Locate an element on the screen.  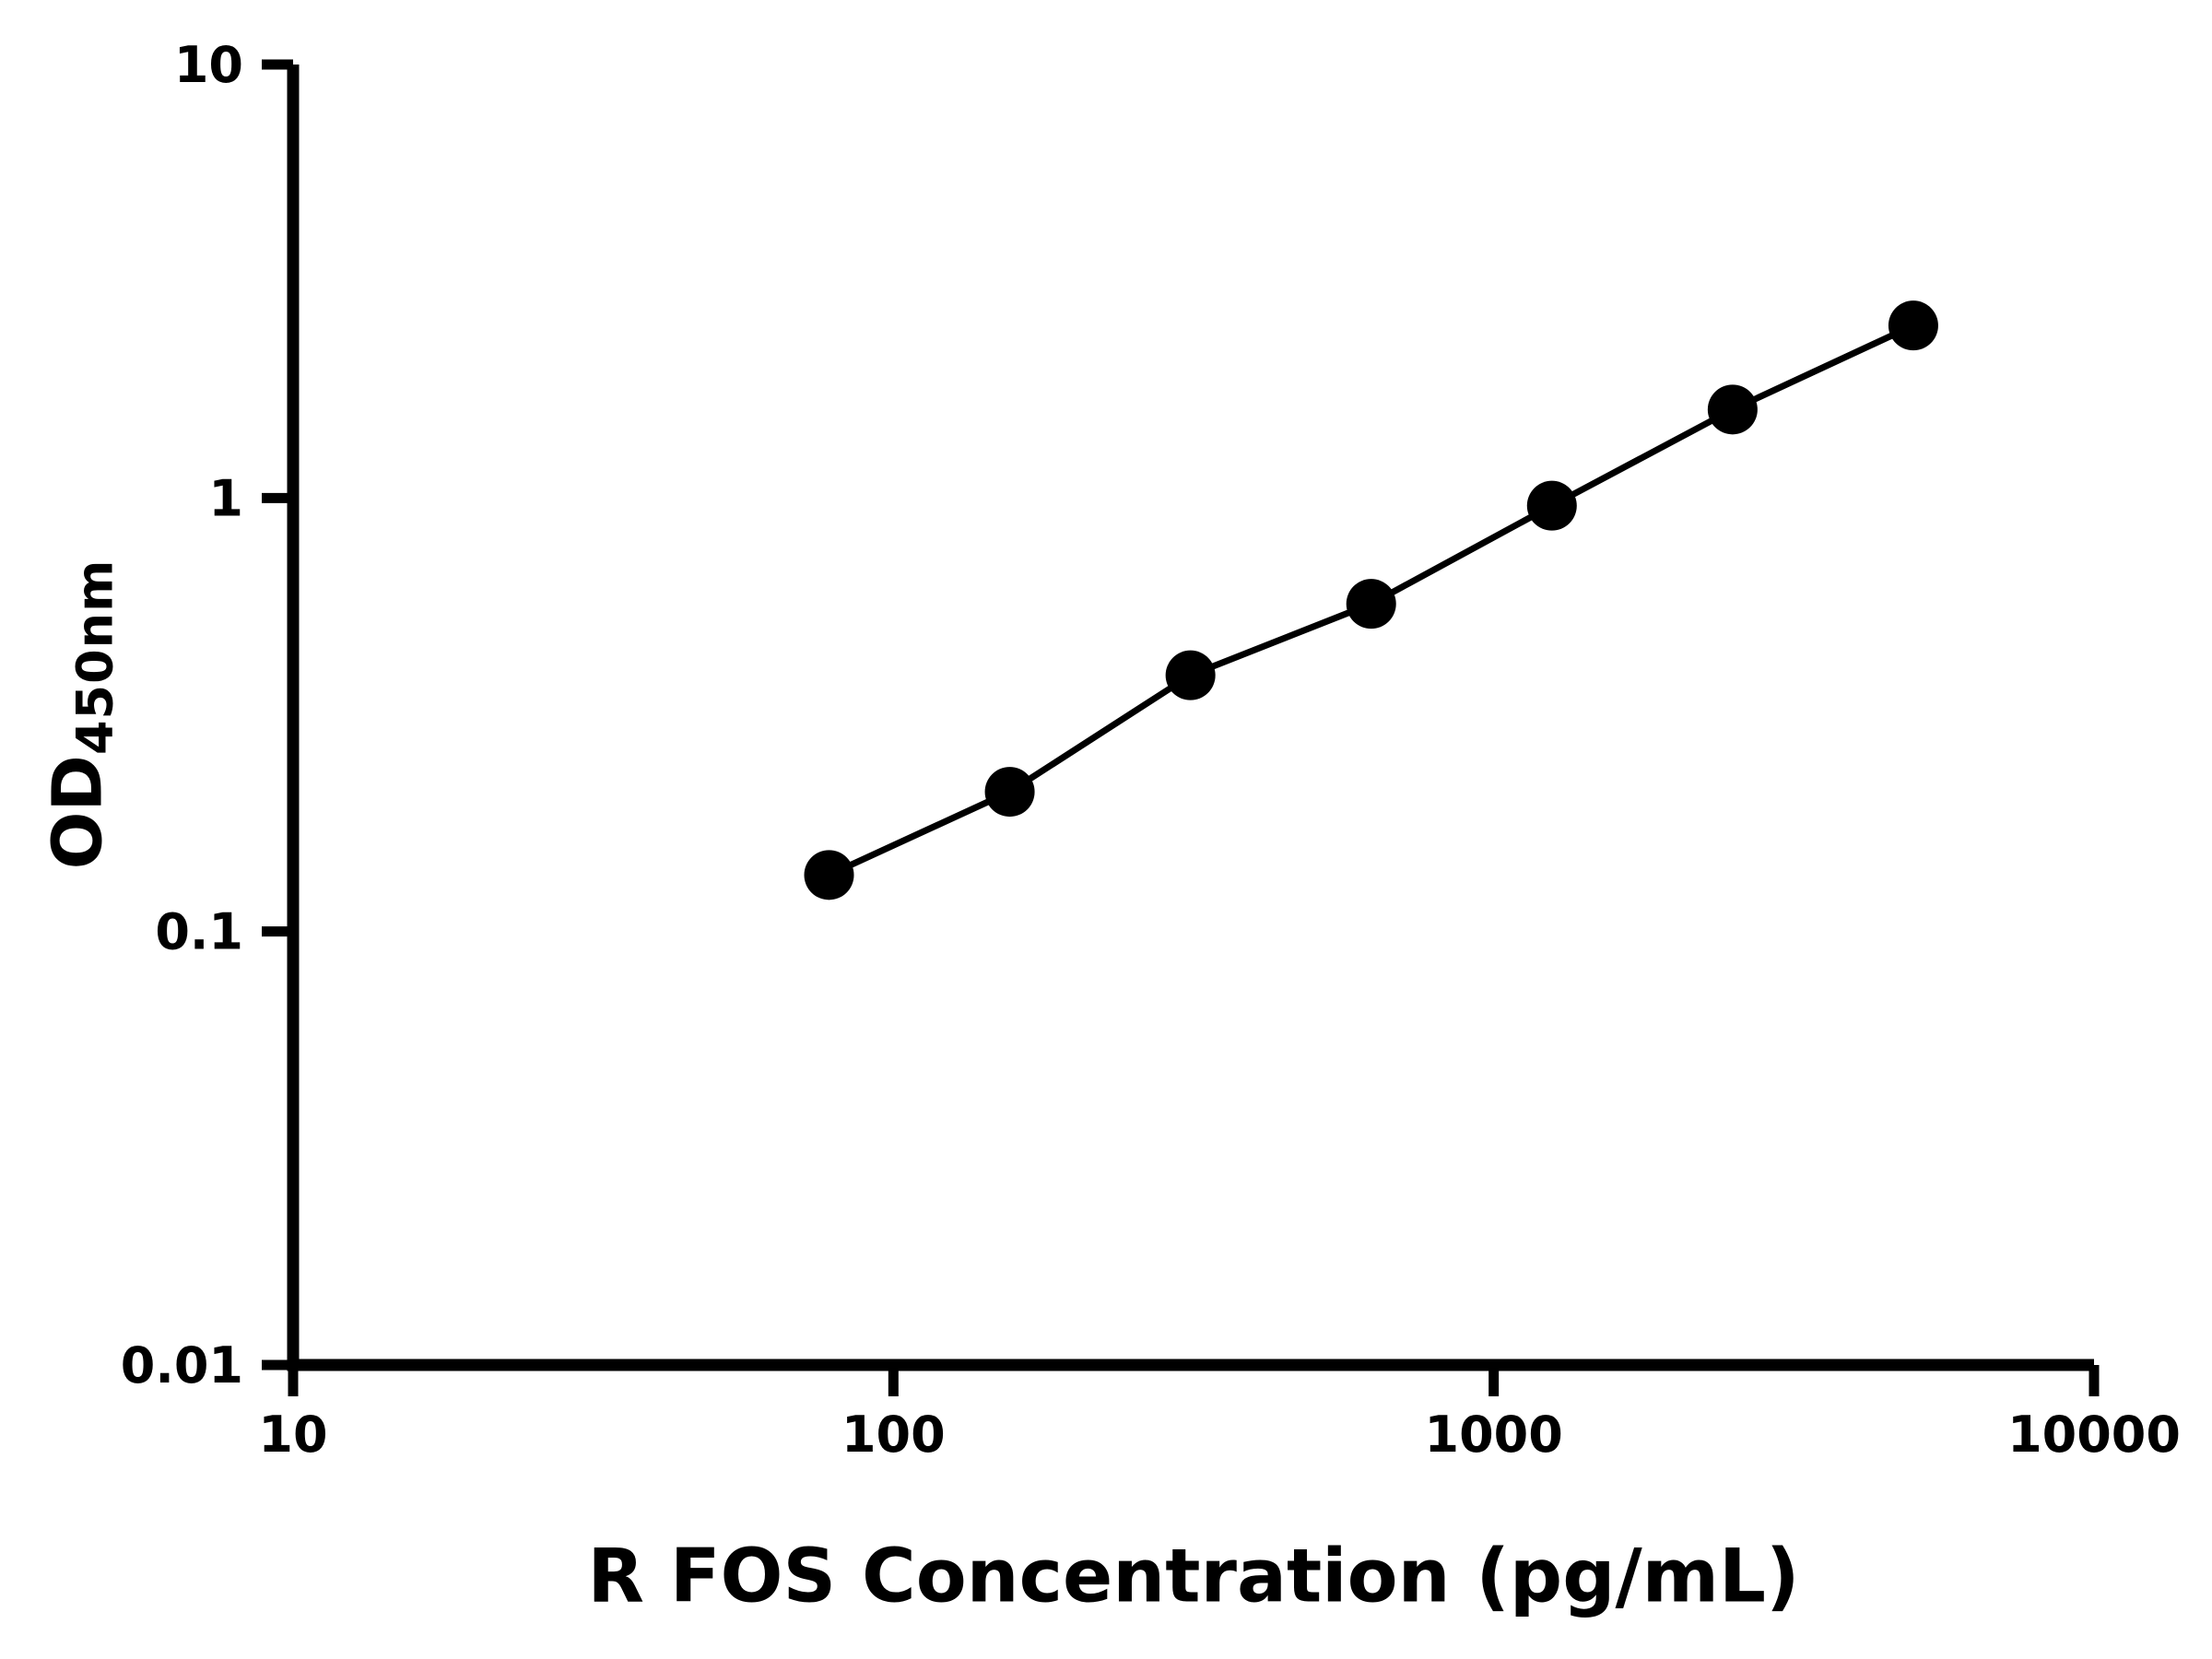
y-axis-title-main: OD is located at coordinates (78, 812).